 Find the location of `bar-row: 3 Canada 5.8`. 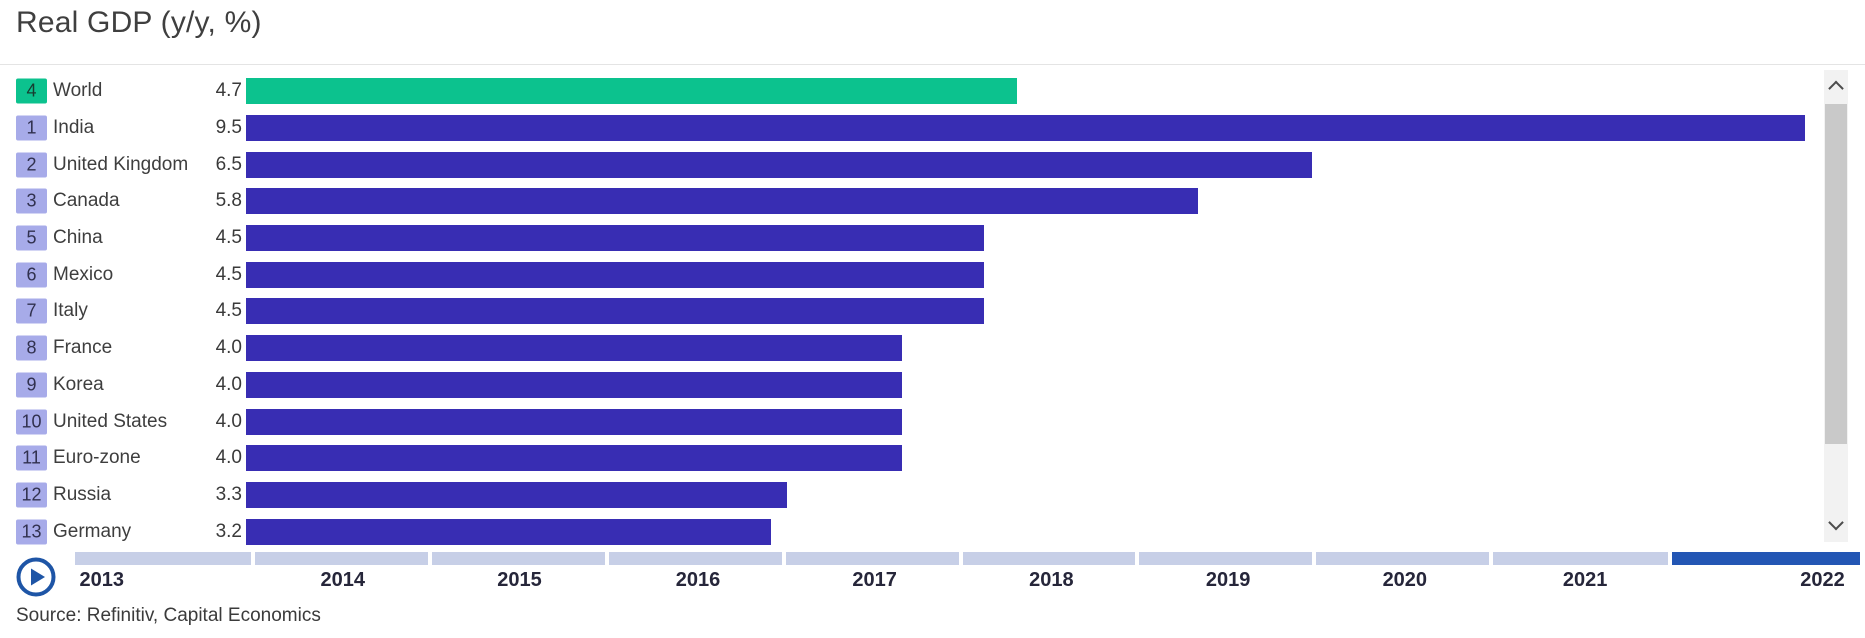

bar-row: 3 Canada 5.8 is located at coordinates (932, 201).